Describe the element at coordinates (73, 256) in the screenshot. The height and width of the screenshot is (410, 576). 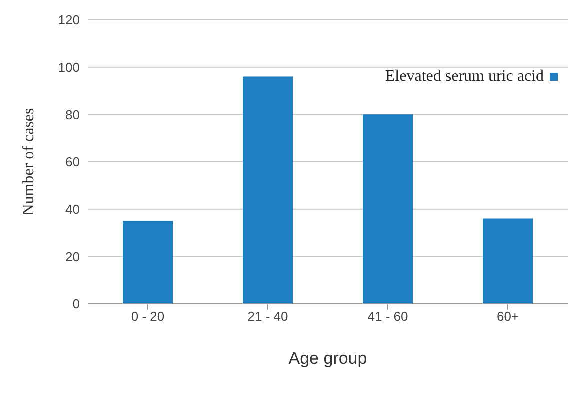
I see `y-tick-label: 20` at that location.